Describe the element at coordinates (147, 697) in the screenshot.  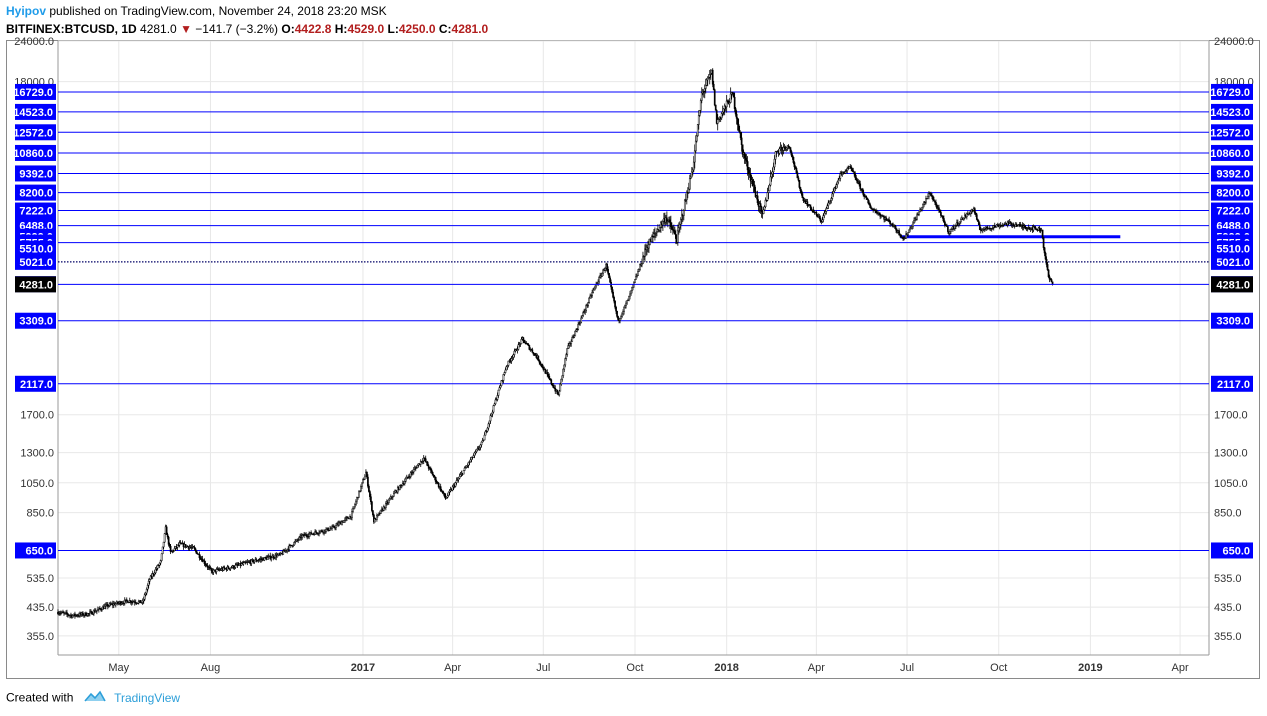
I see `tradingview-brand-link: TradingView` at that location.